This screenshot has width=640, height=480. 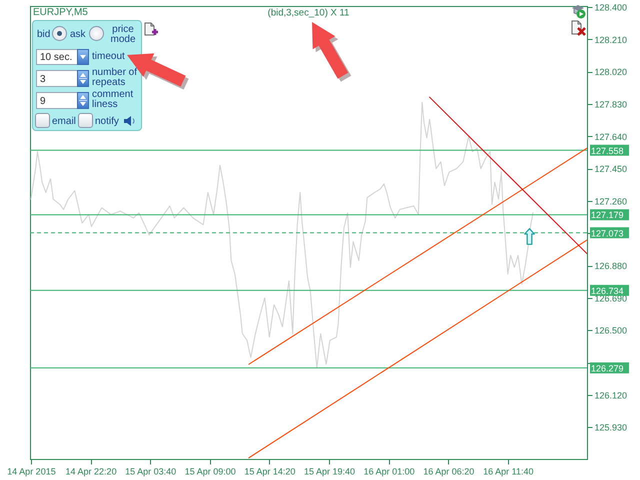 What do you see at coordinates (611, 427) in the screenshot?
I see `y-tick-label: 125.930` at bounding box center [611, 427].